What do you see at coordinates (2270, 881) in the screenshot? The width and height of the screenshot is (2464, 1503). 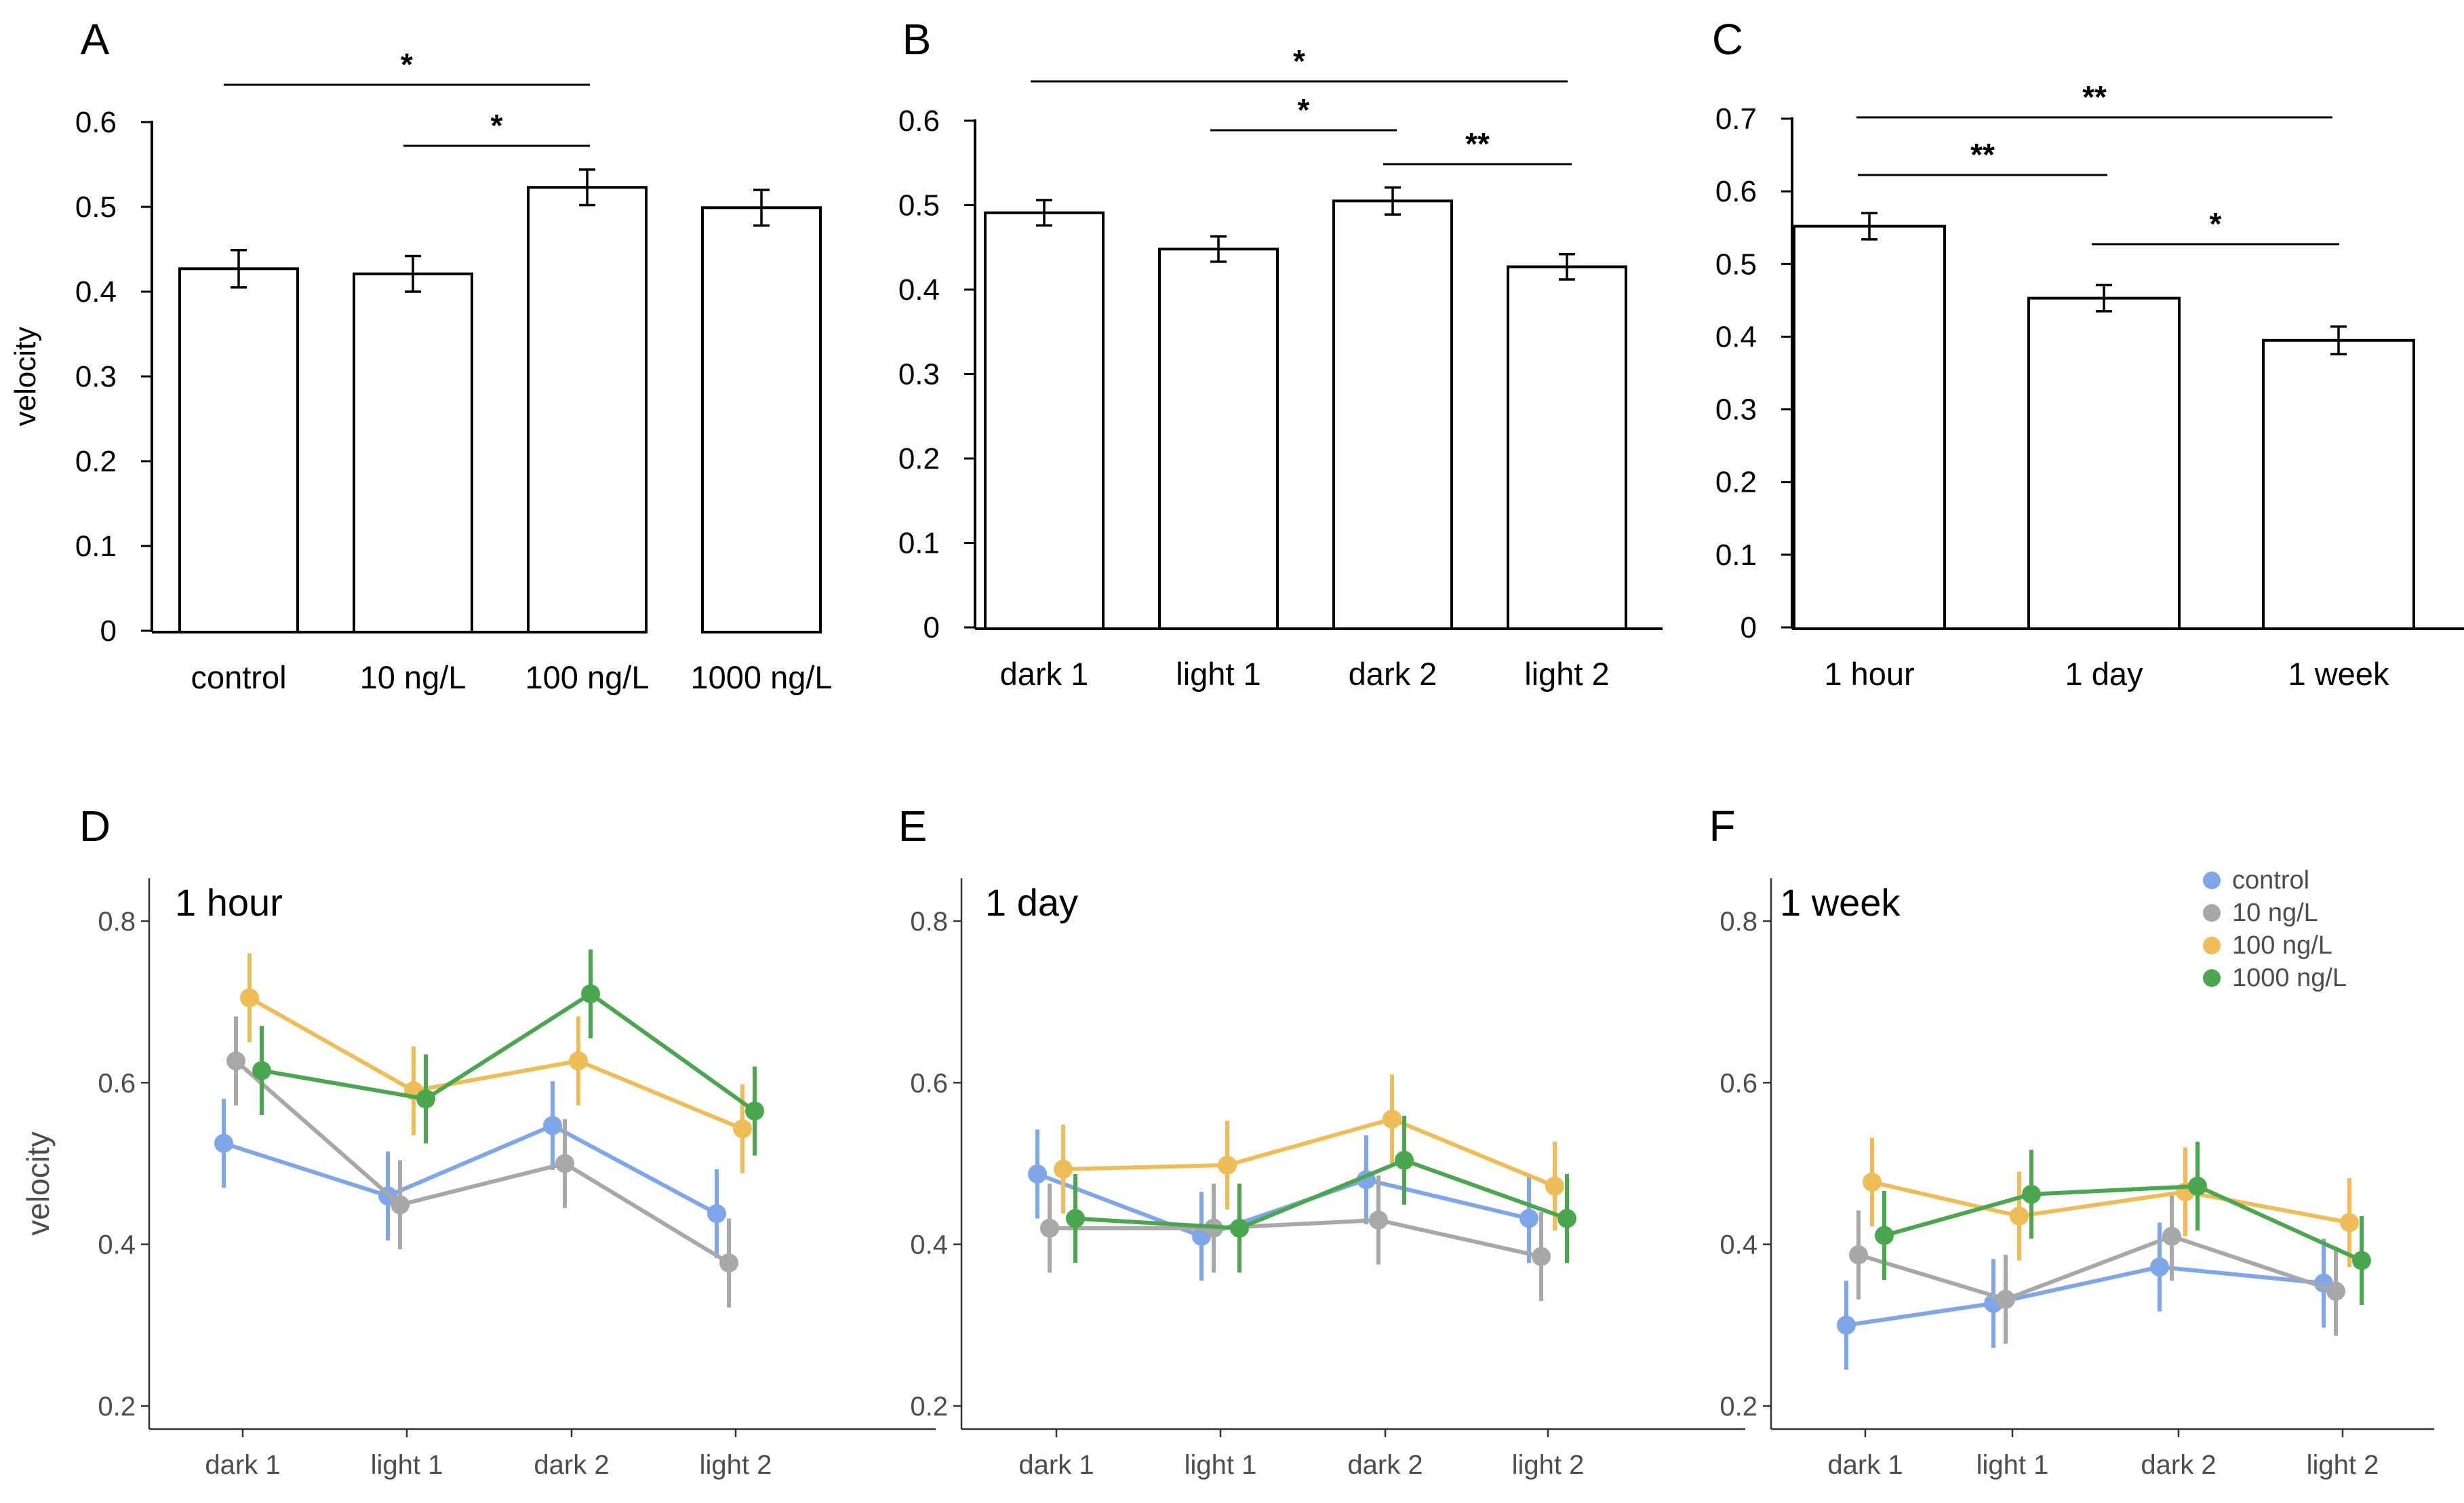 I see `legend-label: control` at bounding box center [2270, 881].